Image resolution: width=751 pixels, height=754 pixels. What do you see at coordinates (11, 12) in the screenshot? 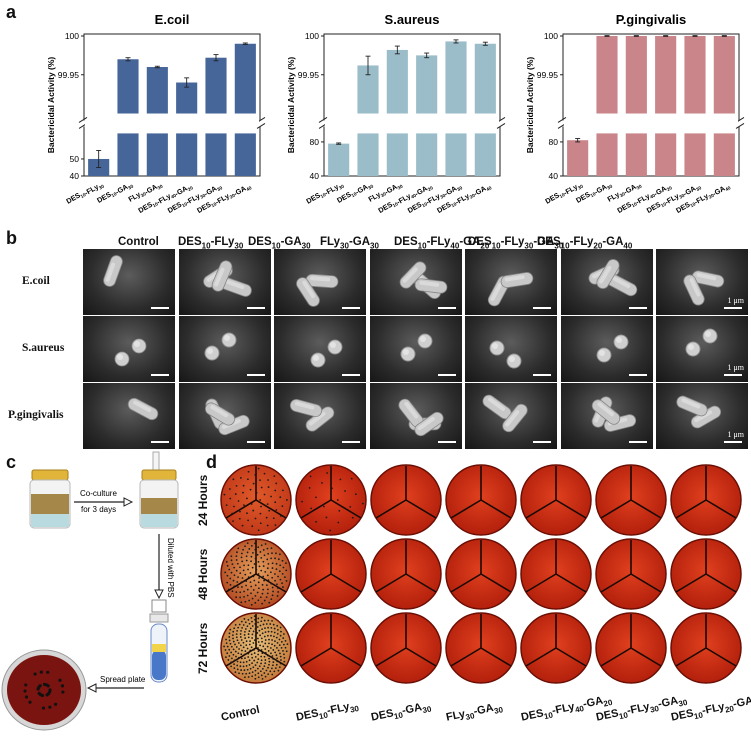
I see `panel-letter-a: a` at bounding box center [11, 12].